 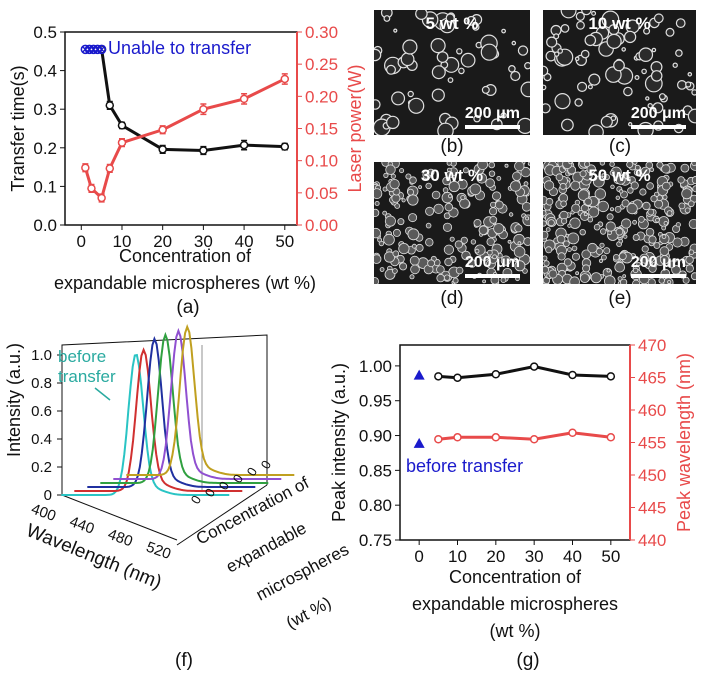 I want to click on x-axis-label-g: Concentration of, so click(x=515, y=577).